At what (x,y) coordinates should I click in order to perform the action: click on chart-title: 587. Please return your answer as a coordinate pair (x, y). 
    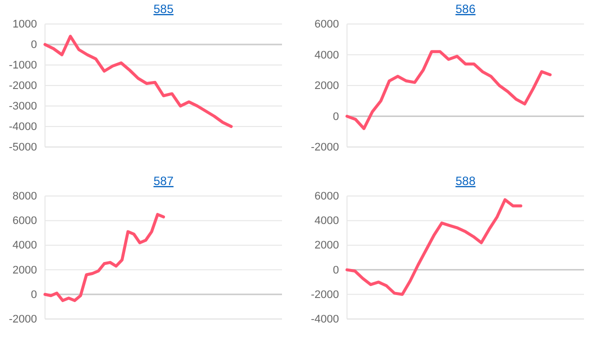
    Looking at the image, I should click on (163, 181).